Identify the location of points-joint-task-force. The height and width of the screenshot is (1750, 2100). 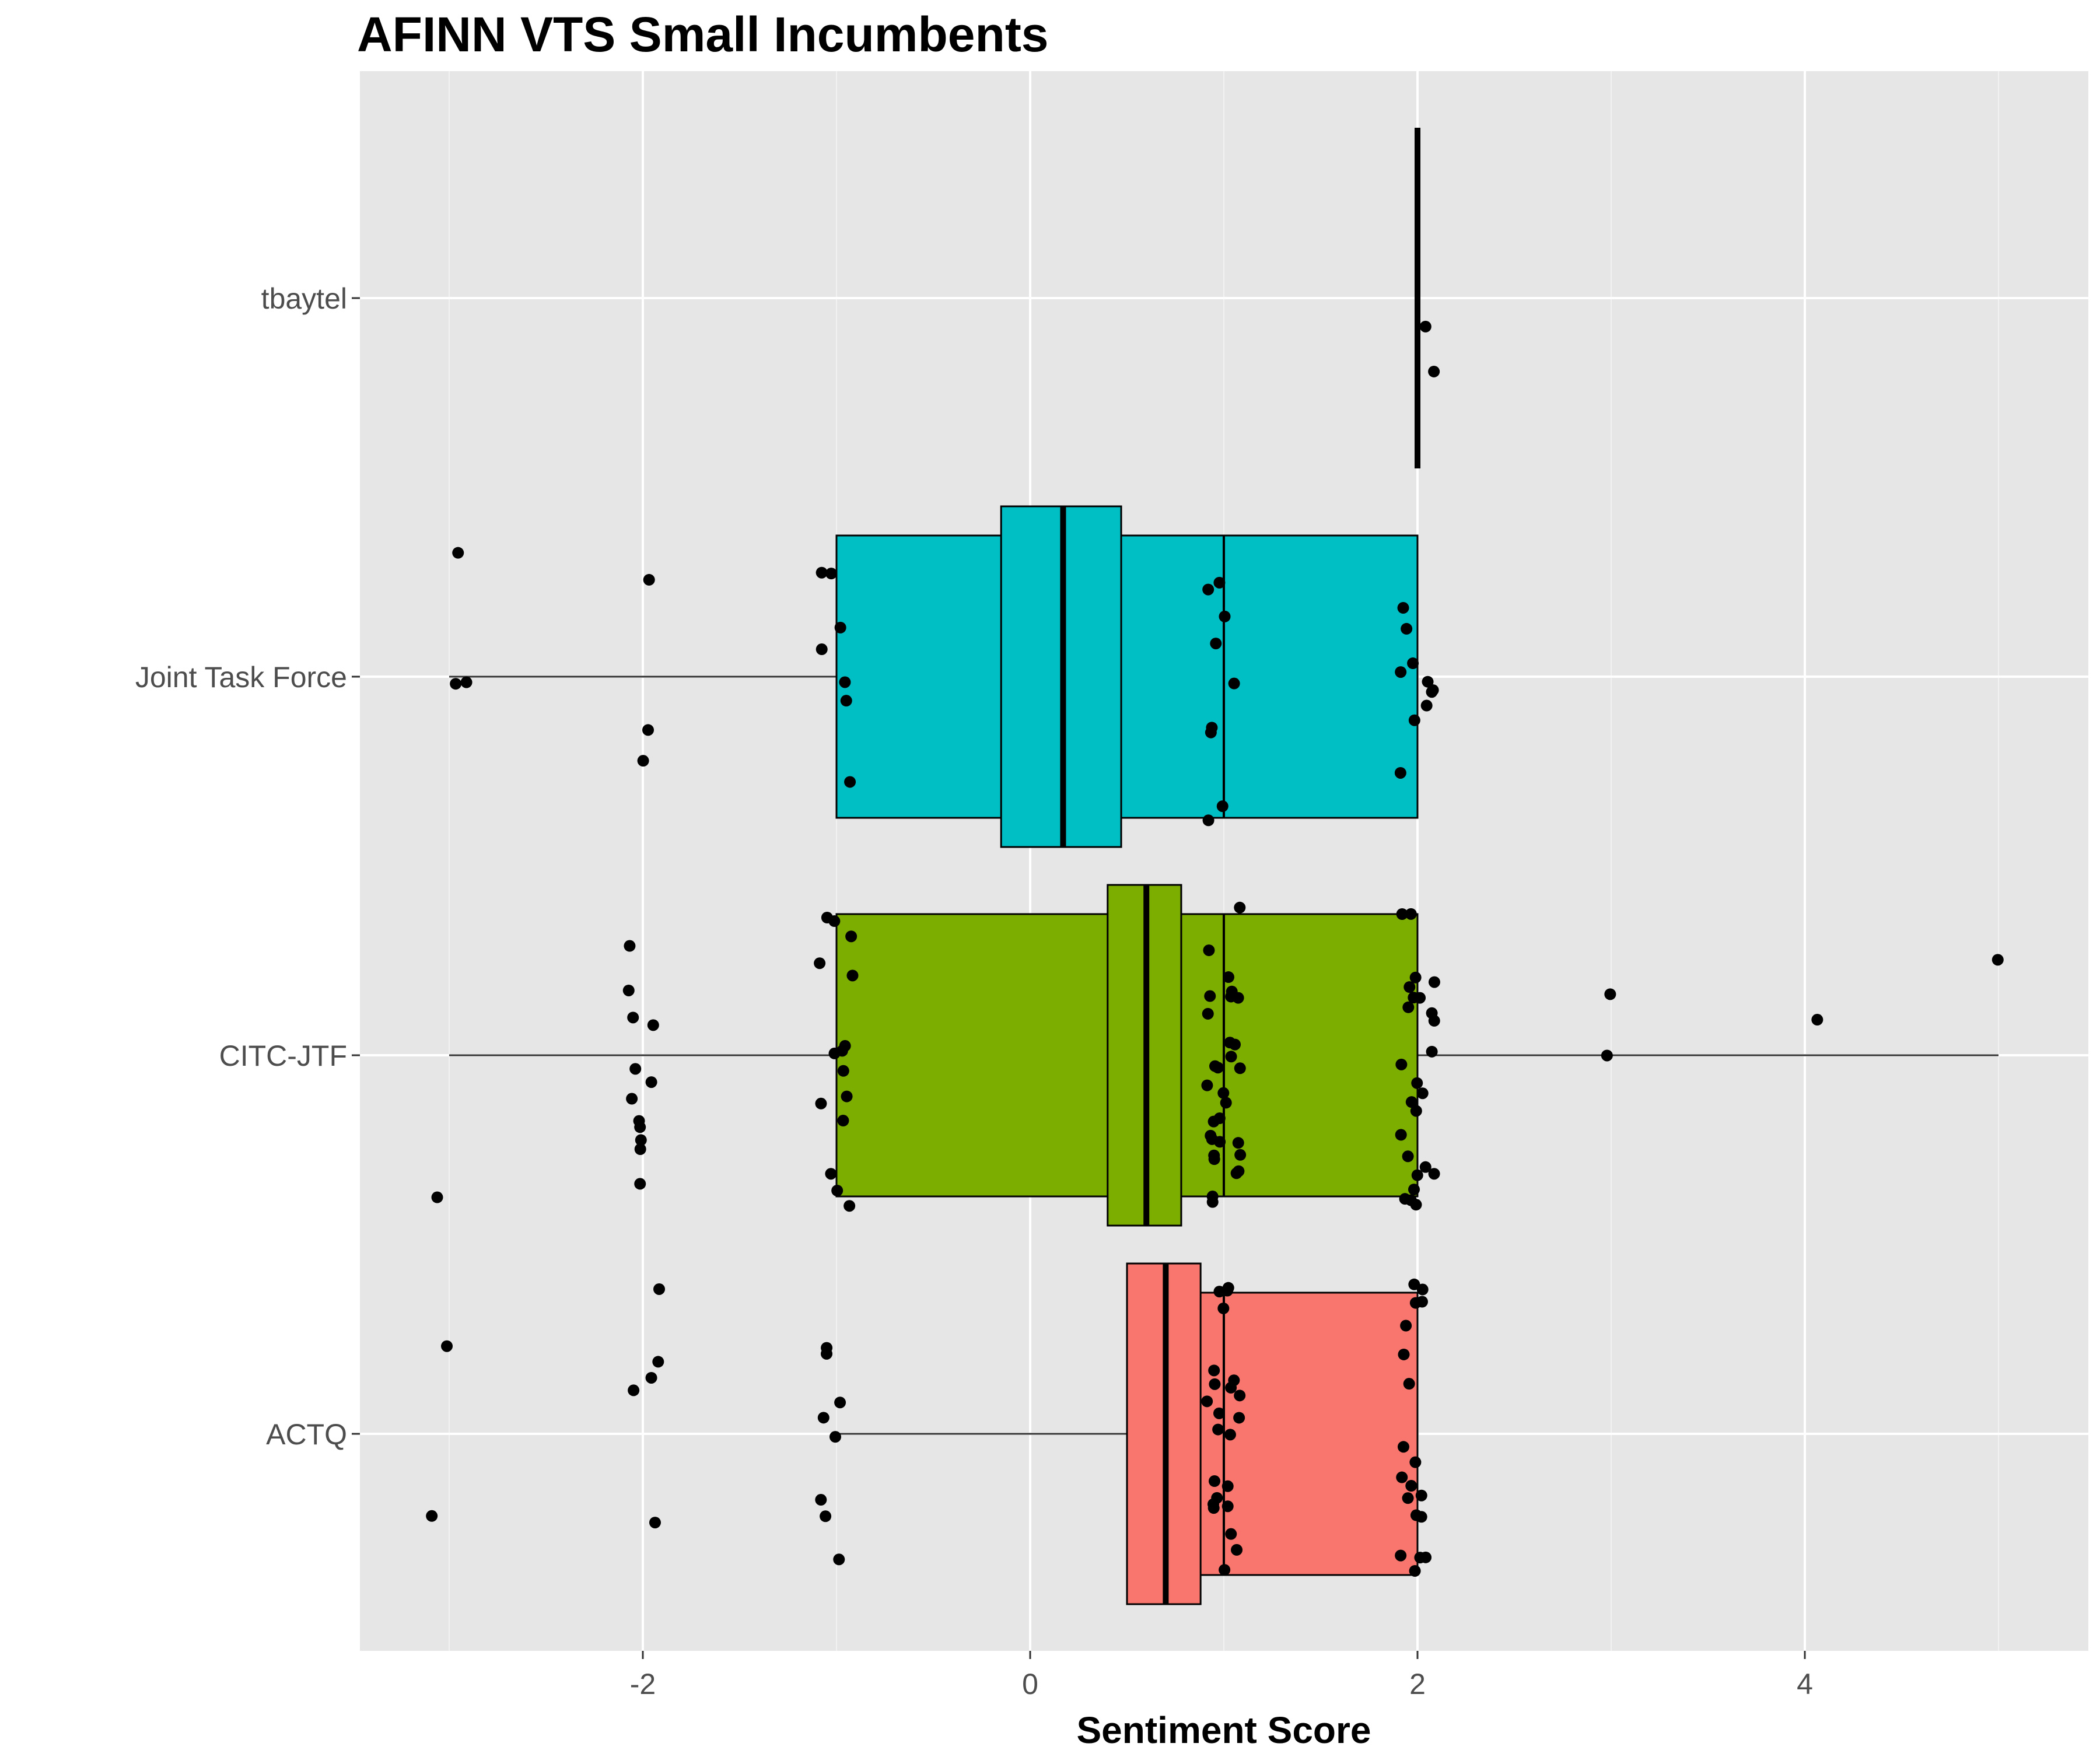
(944, 687).